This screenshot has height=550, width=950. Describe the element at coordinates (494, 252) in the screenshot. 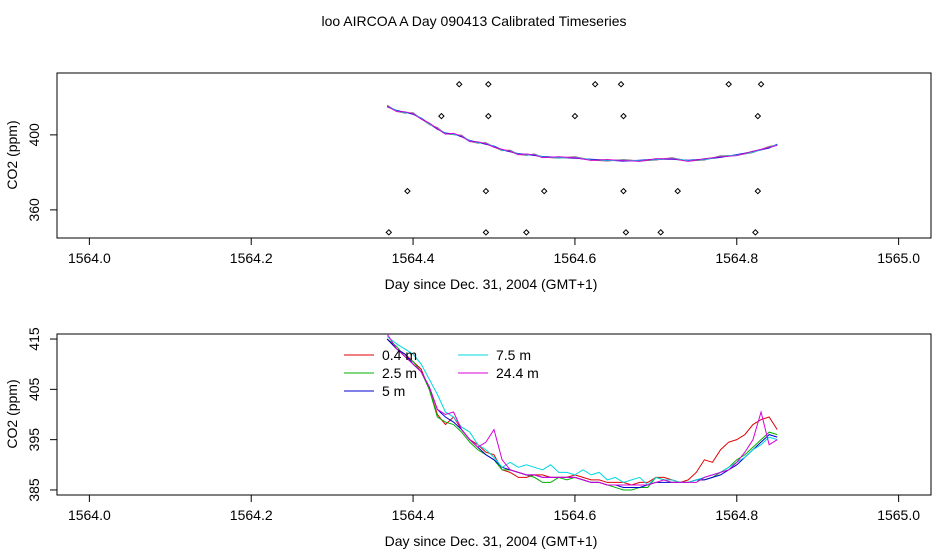

I see `top-x-axis: 1564.0 1564.2 1564.4 1564.6 1564.8 1565.0` at that location.